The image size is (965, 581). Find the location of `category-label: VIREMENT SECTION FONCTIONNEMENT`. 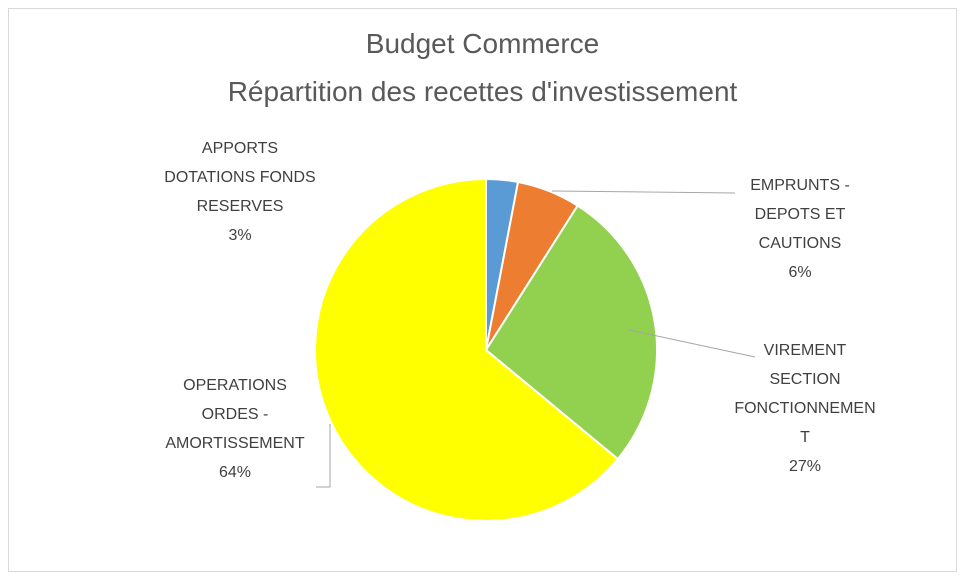

category-label: VIREMENT SECTION FONCTIONNEMENT is located at coordinates (805, 394).